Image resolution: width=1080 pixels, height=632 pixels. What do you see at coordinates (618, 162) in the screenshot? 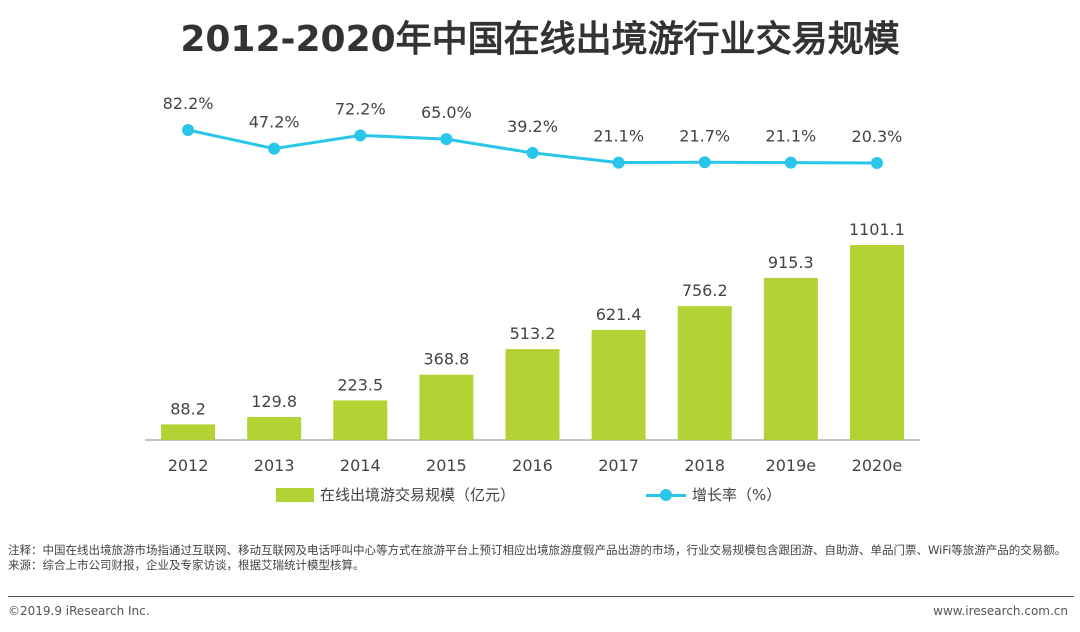
I see `growth-point-2017` at bounding box center [618, 162].